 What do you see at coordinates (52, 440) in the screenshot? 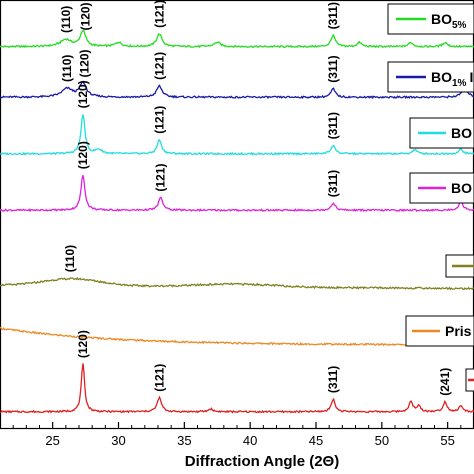
I see `x-tick-label: 25` at bounding box center [52, 440].